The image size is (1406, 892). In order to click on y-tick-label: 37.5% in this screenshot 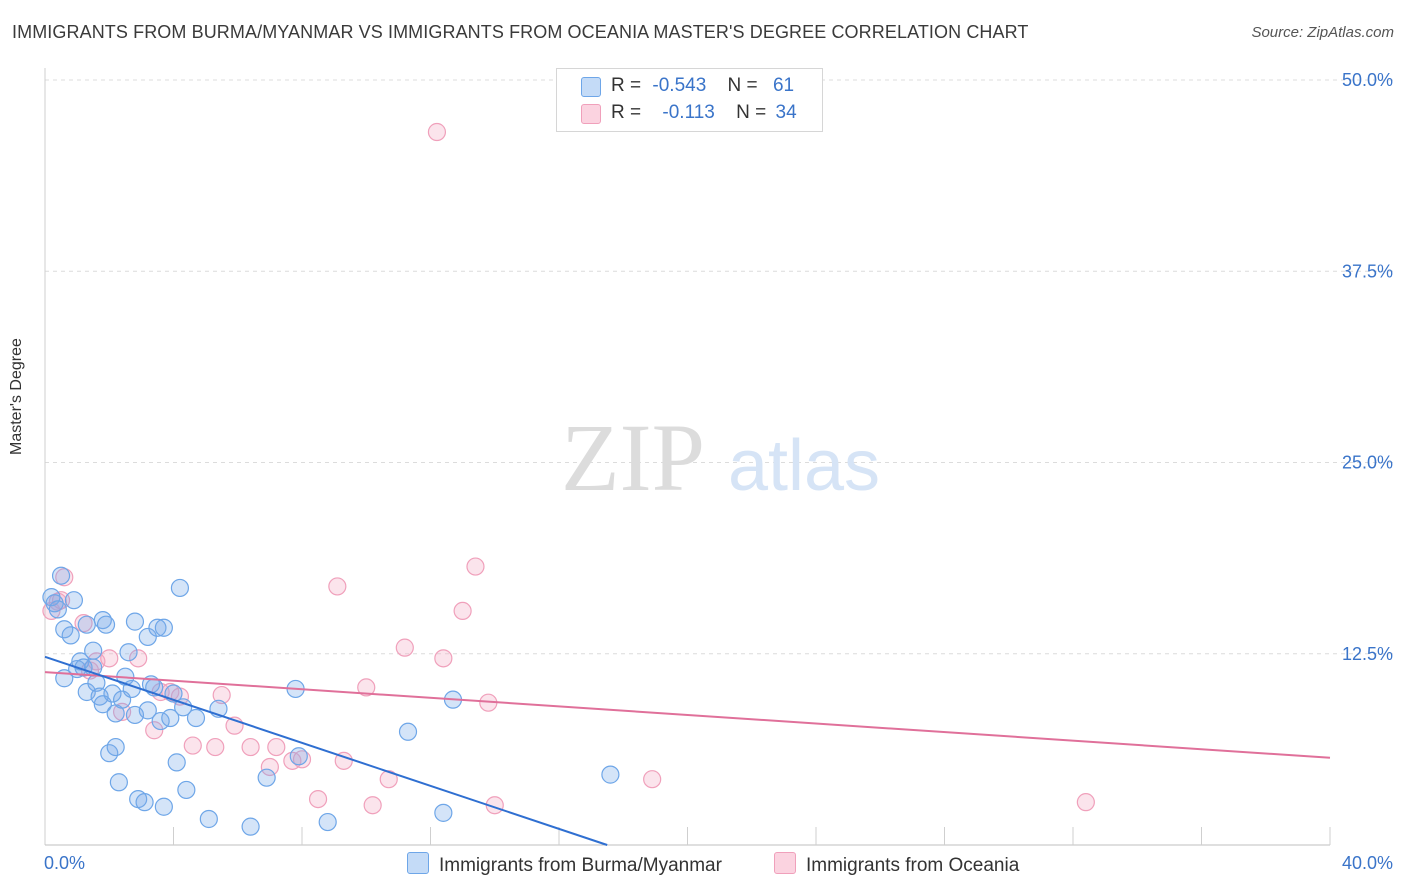, I will do `click(1367, 271)`.